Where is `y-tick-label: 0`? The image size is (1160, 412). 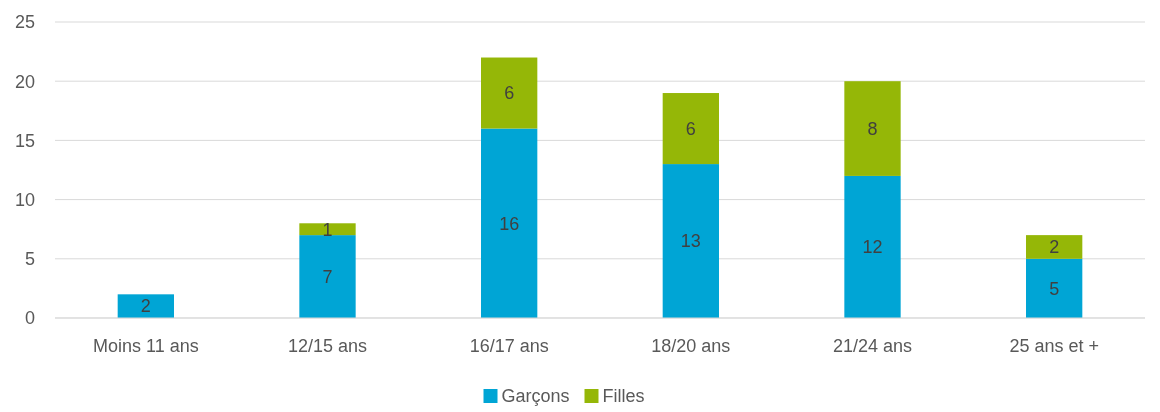
y-tick-label: 0 is located at coordinates (29, 318).